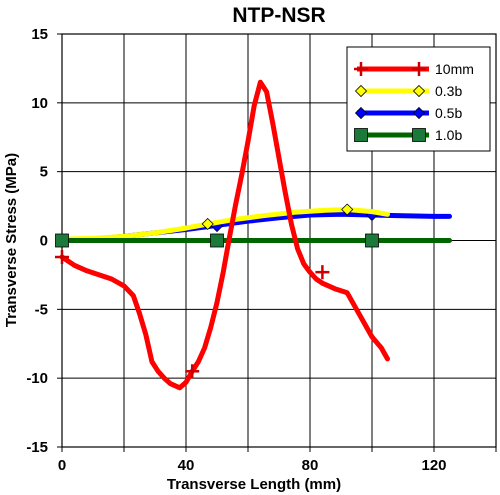  I want to click on y-tick-label: -15, so click(37, 447).